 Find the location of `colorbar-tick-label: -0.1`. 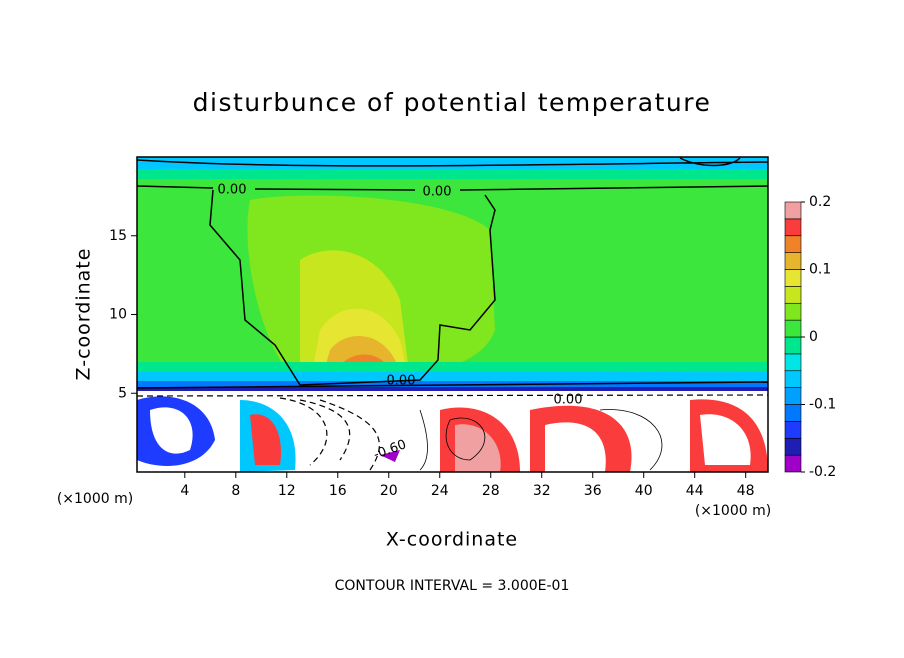

colorbar-tick-label: -0.1 is located at coordinates (822, 405).